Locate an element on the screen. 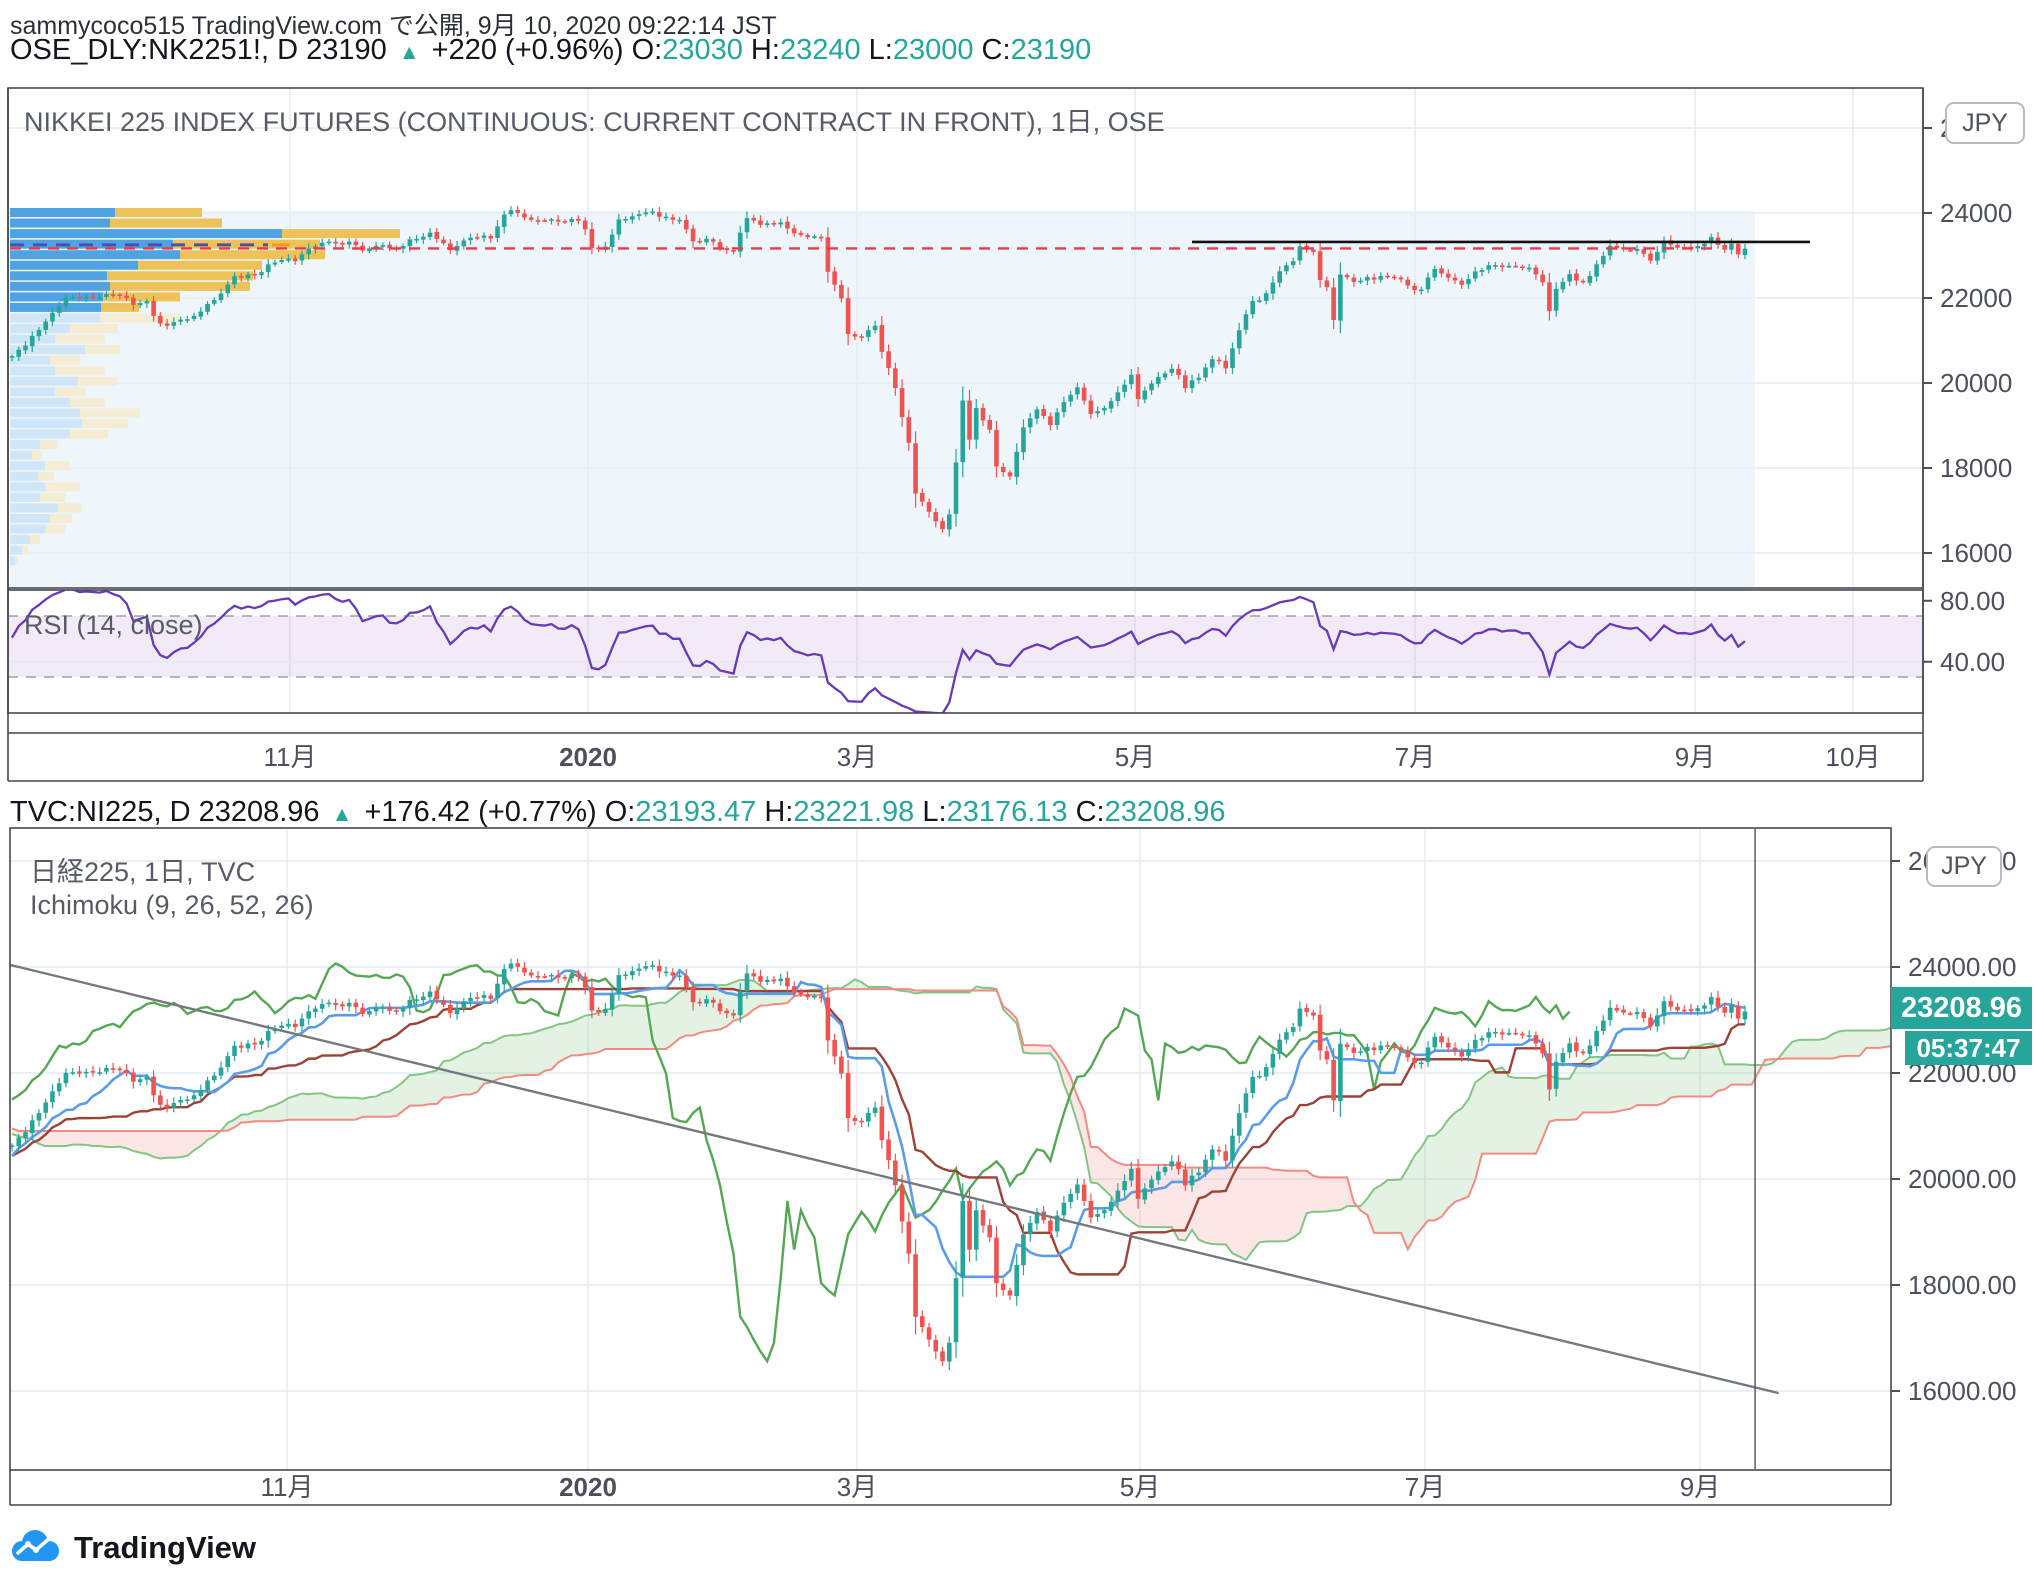  time-tick-label: 10月 is located at coordinates (1853, 757).